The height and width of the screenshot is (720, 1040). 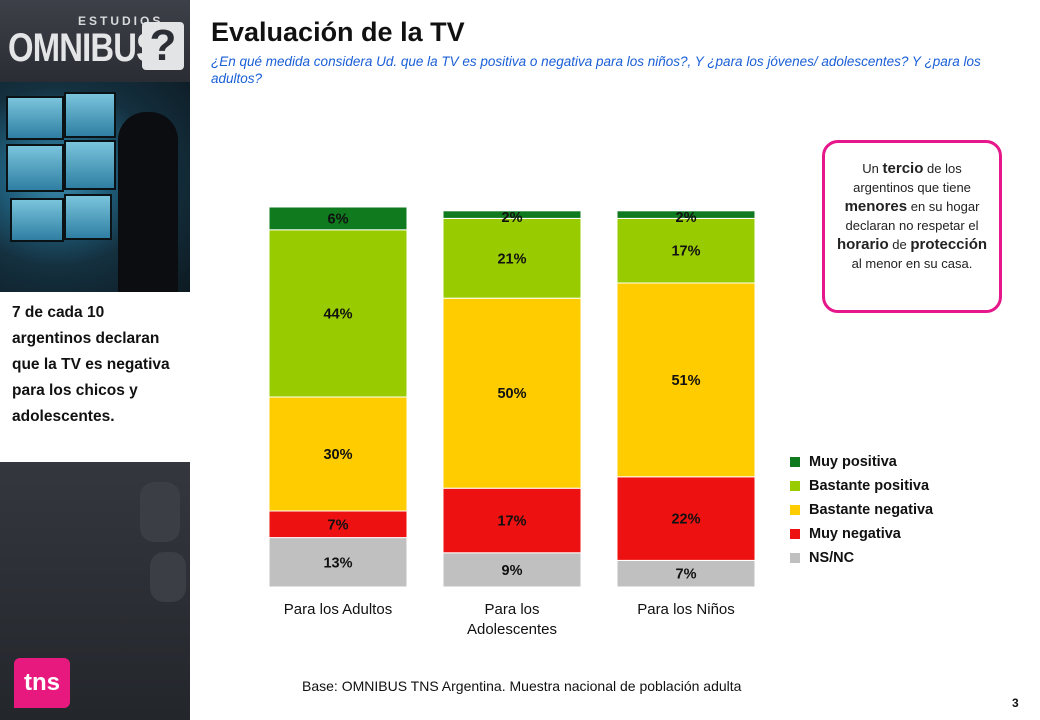 I want to click on callout-emphasis: protección, so click(x=949, y=244).